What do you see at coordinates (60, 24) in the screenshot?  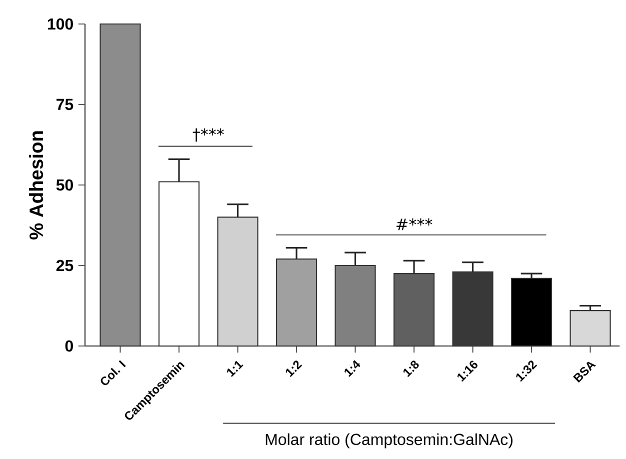 I see `y-tick-label: 100` at bounding box center [60, 24].